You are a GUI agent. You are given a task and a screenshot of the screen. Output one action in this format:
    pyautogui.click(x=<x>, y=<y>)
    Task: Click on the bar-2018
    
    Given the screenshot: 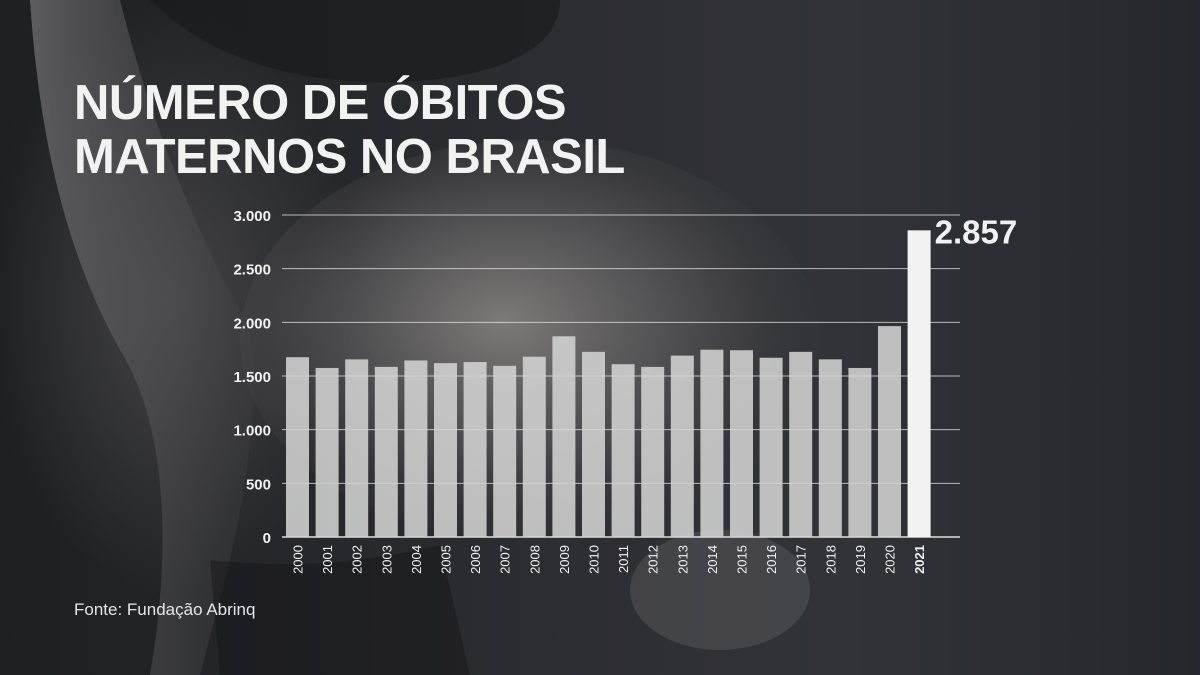 What is the action you would take?
    pyautogui.click(x=830, y=448)
    